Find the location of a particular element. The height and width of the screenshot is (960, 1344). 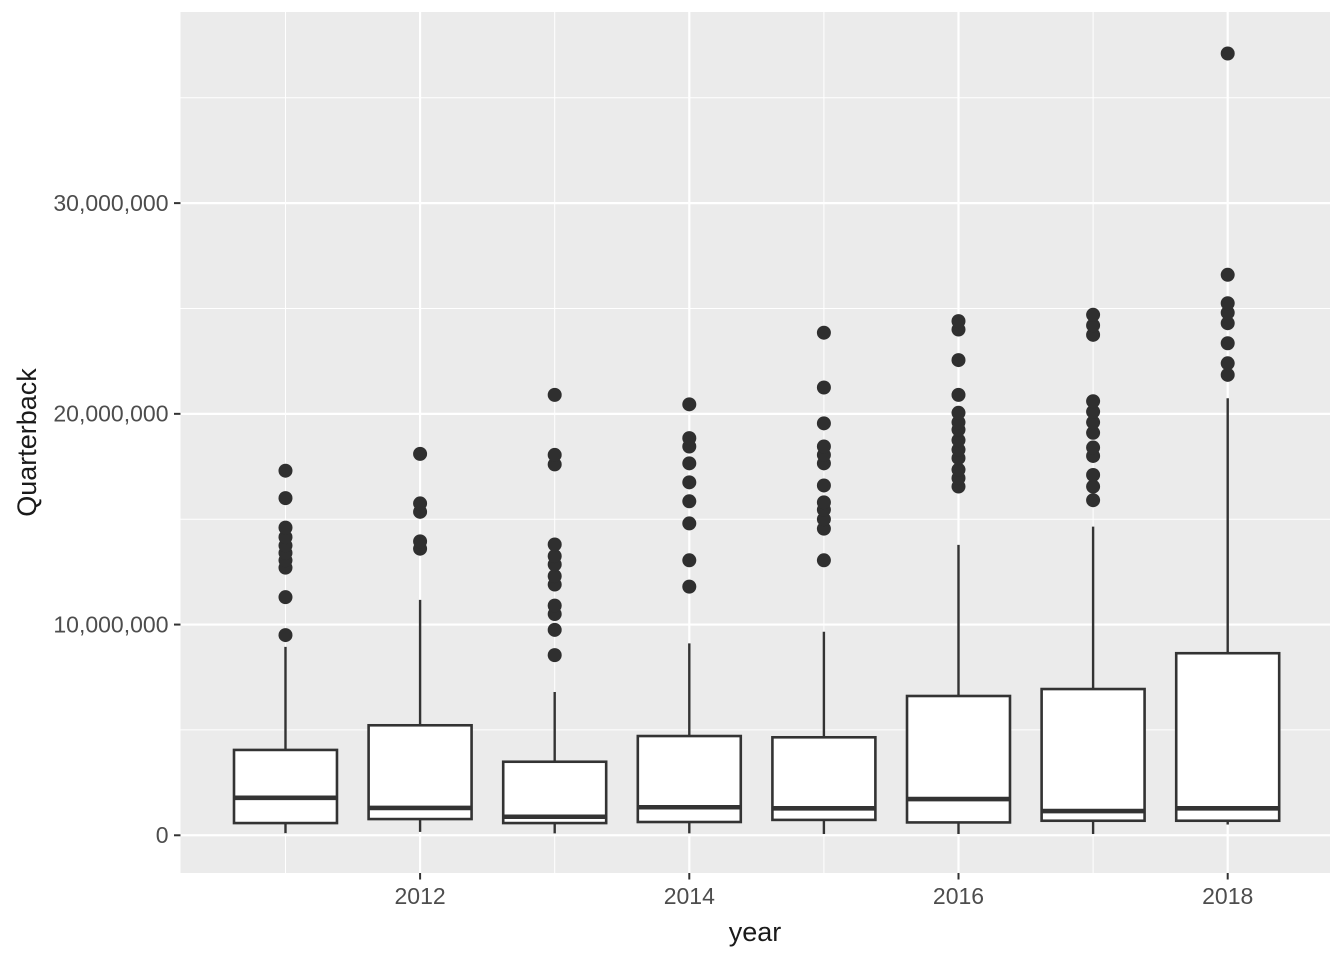

boxplot-2014 is located at coordinates (689, 615).